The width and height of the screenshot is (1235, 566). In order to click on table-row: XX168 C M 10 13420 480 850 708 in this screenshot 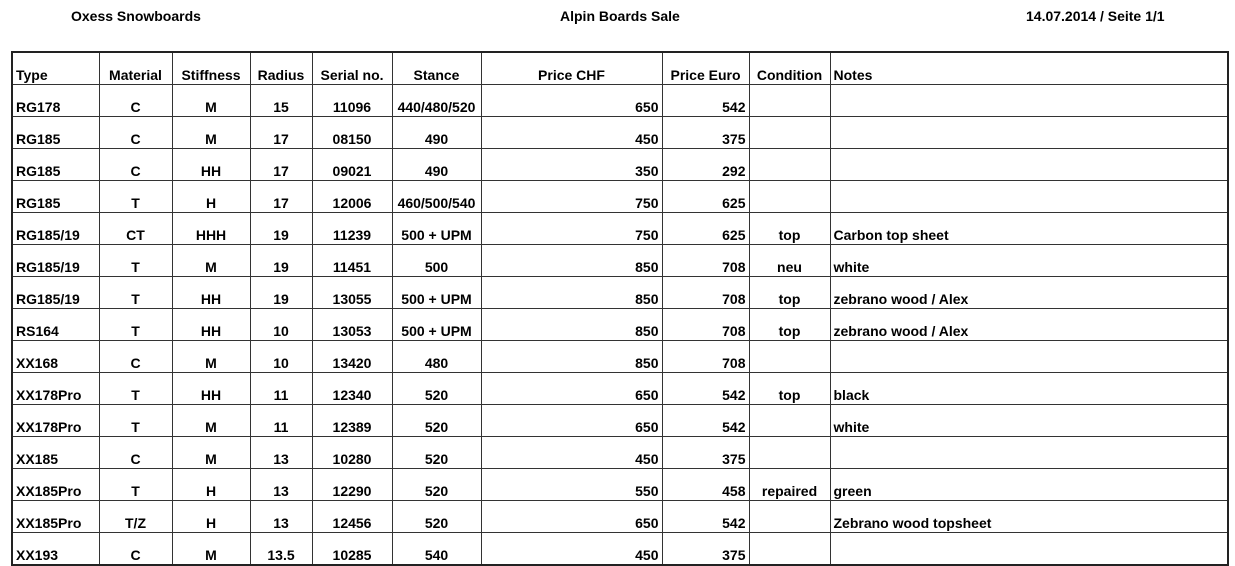, I will do `click(620, 356)`.